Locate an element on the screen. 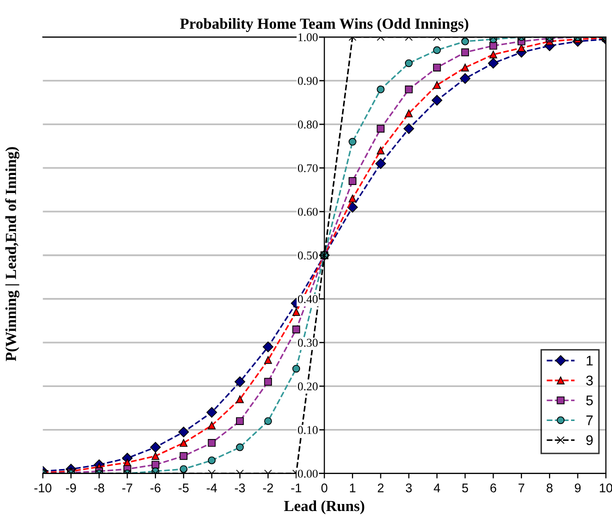 The height and width of the screenshot is (529, 612). legend-label: 9 is located at coordinates (589, 440).